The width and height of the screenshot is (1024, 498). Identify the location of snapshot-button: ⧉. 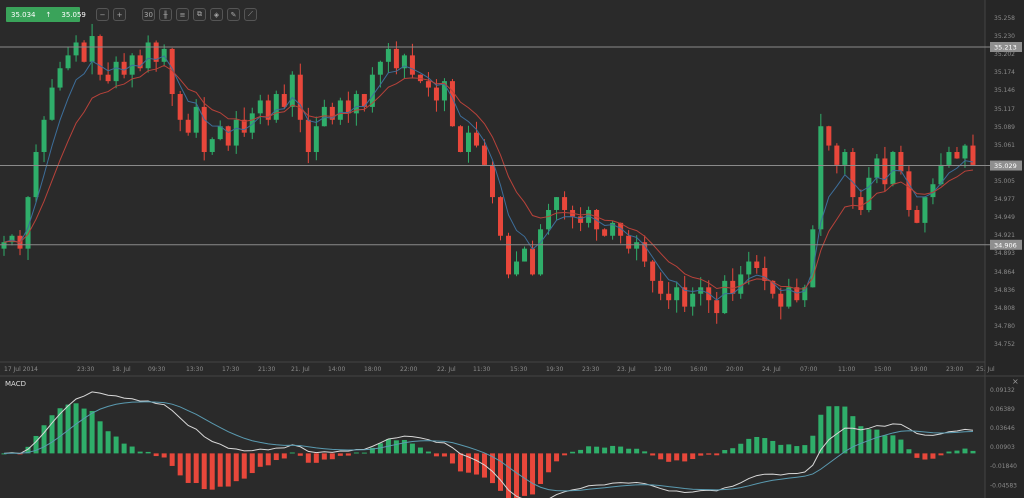
(199, 14).